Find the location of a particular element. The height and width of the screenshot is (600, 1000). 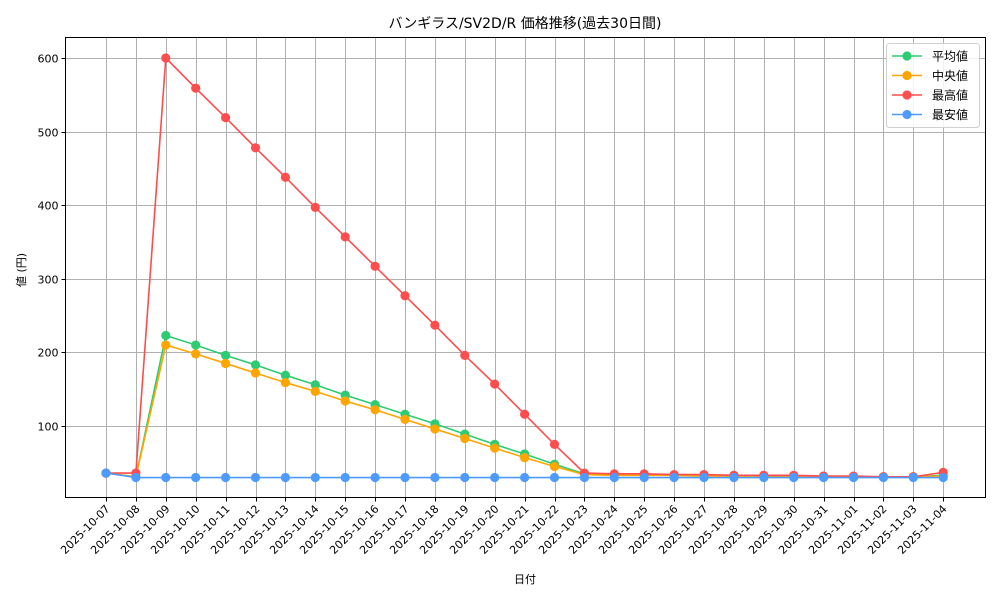

legend-item: 最安値 is located at coordinates (930, 114).